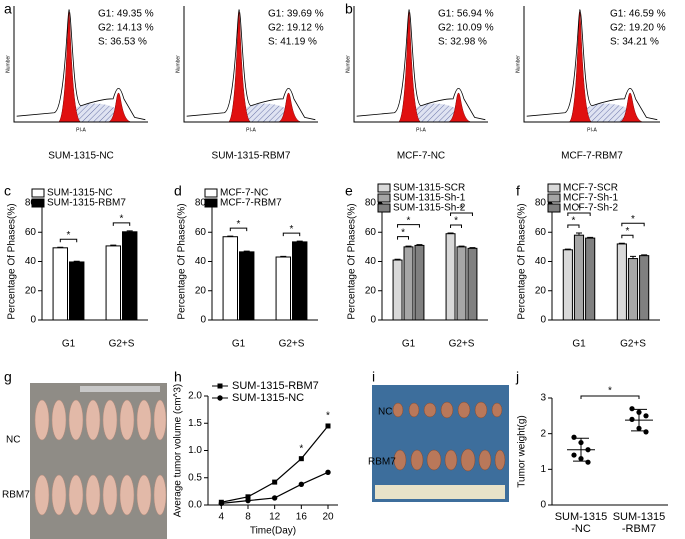 The width and height of the screenshot is (685, 539). I want to click on panel-label: g, so click(8, 377).